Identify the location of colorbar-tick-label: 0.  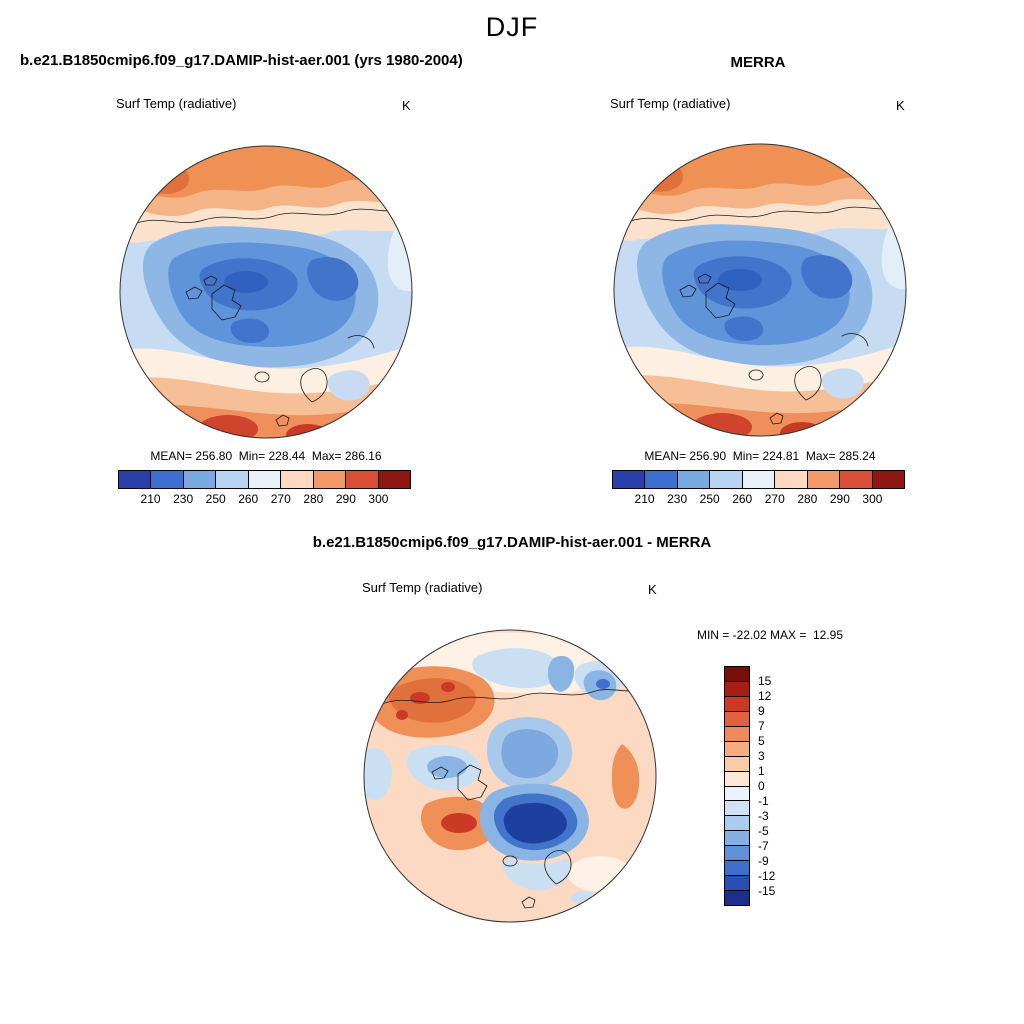
(761, 786).